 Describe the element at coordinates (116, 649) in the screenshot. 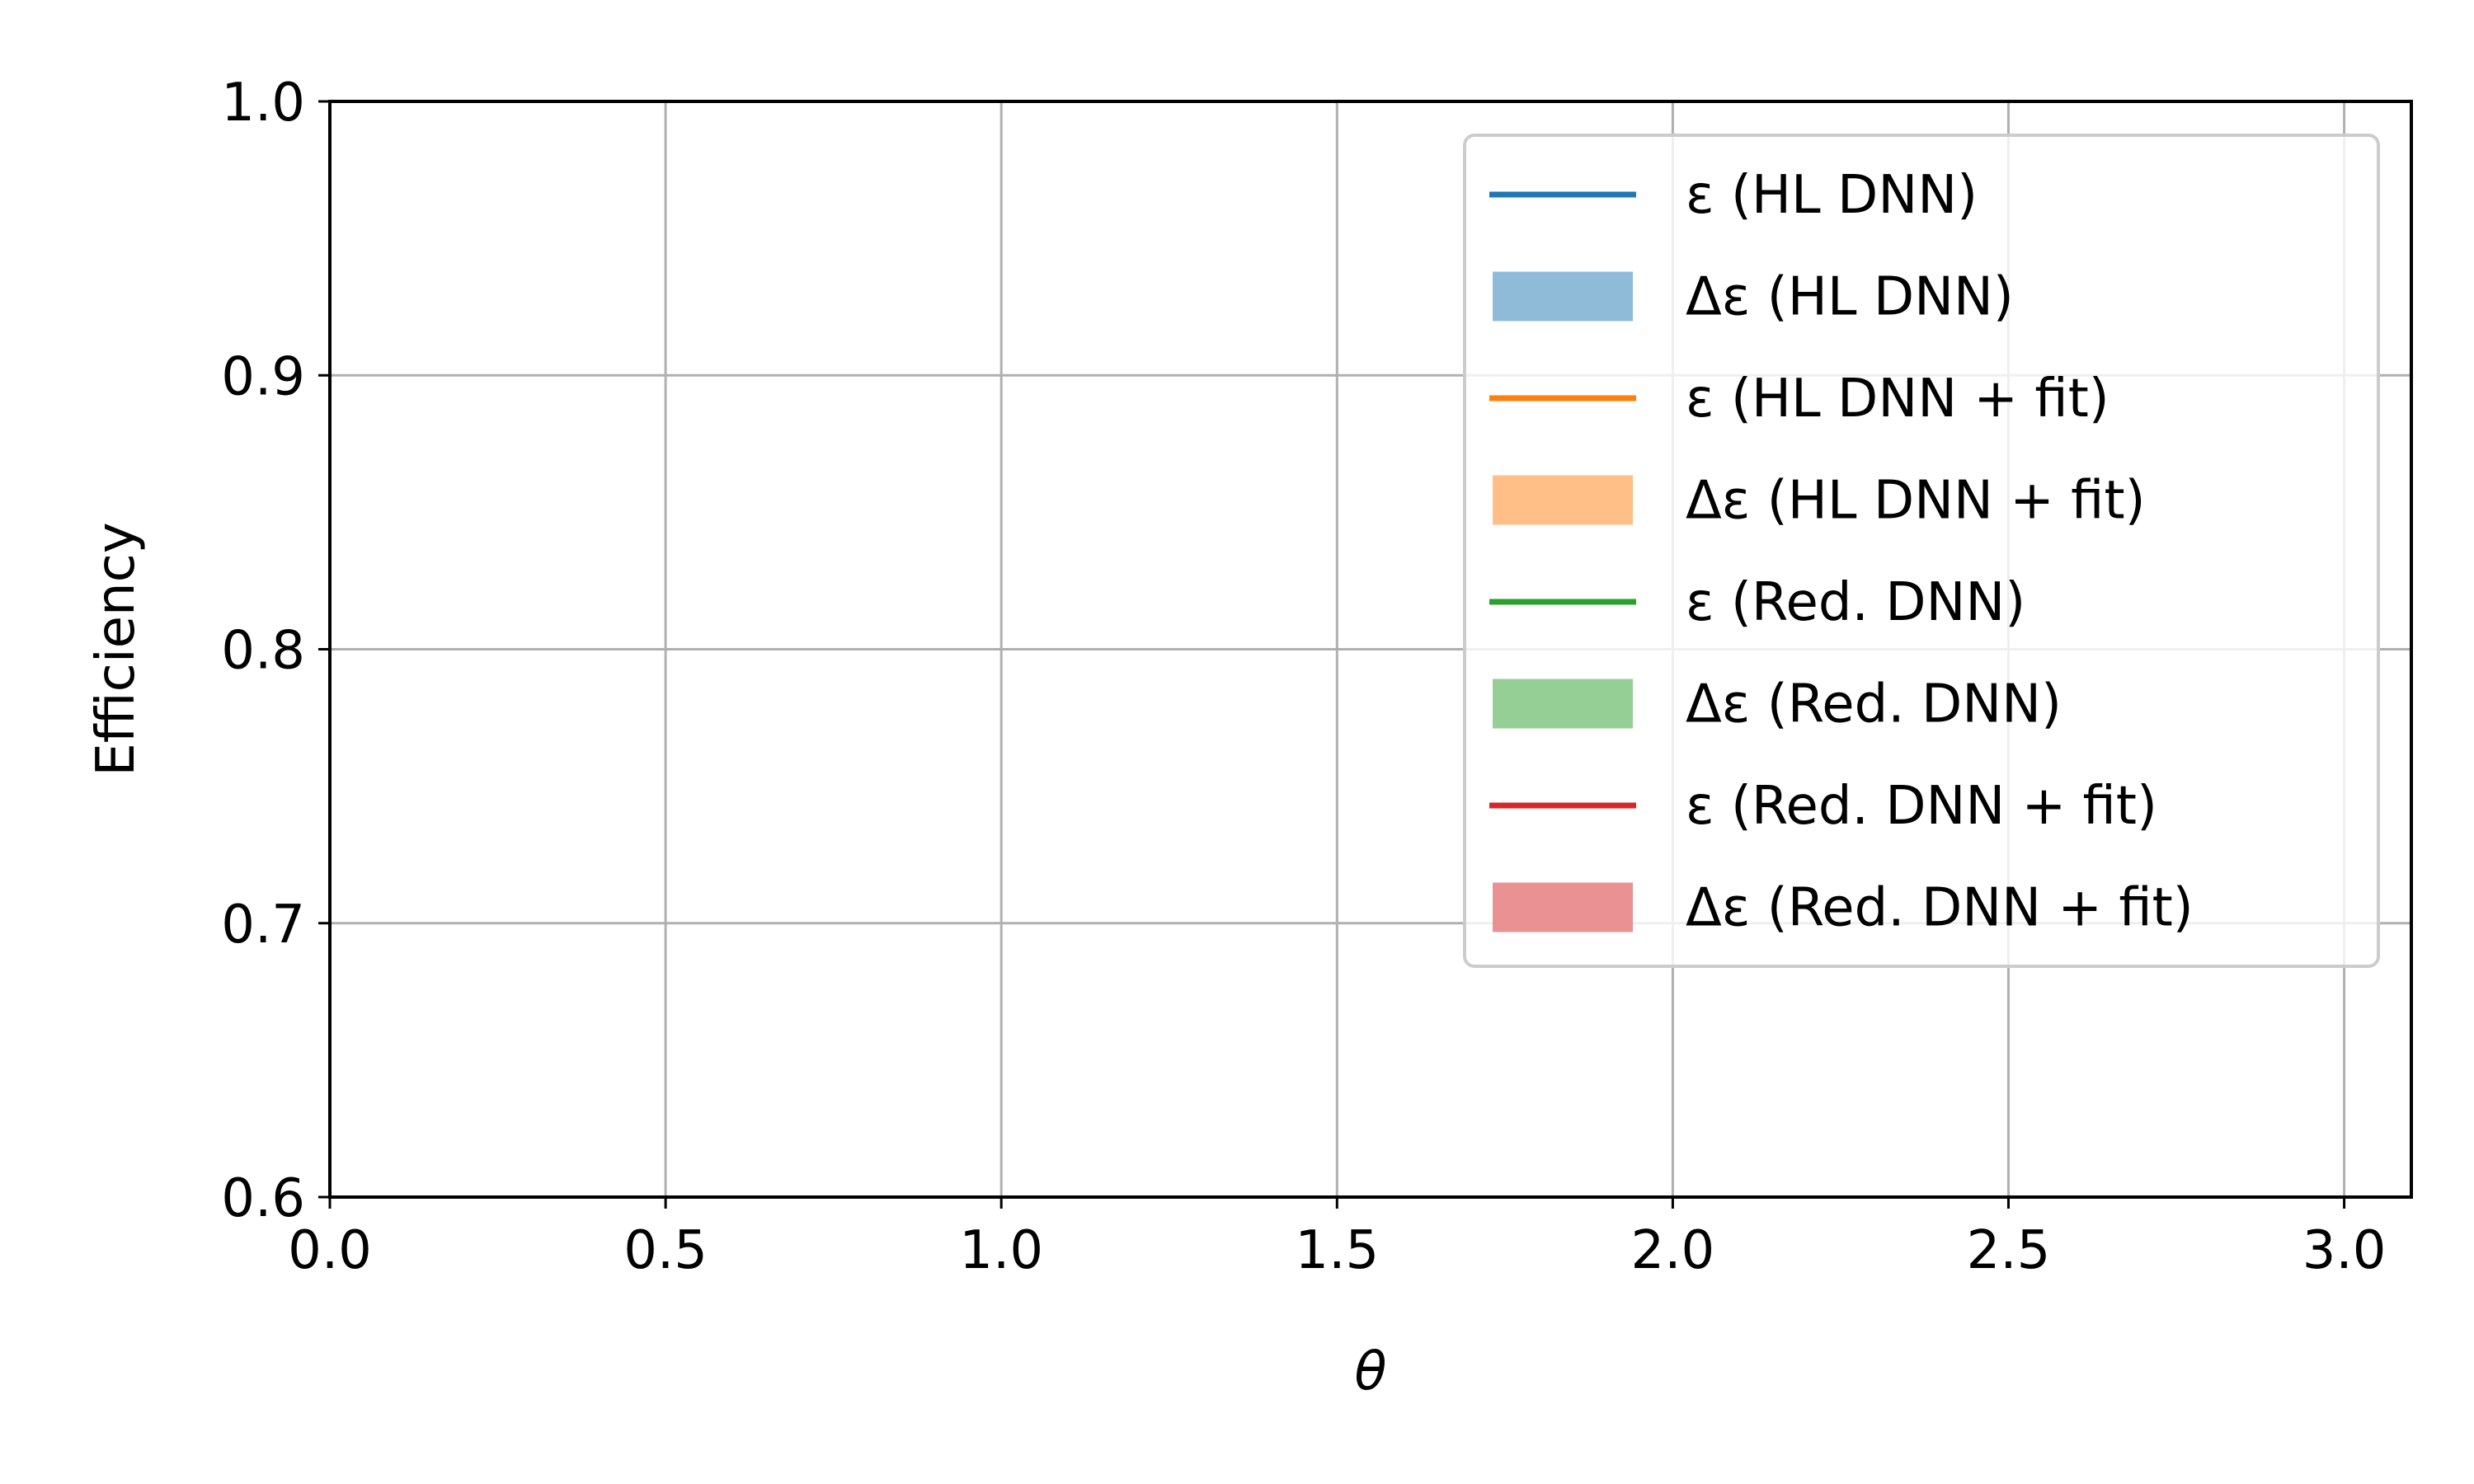

I see `y-axis-label: Efficiency` at that location.